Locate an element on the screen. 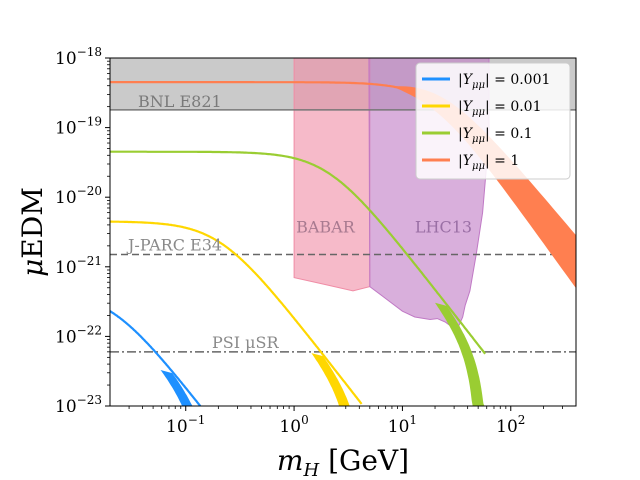  x-tick-label: 10⁰ is located at coordinates (293, 425).